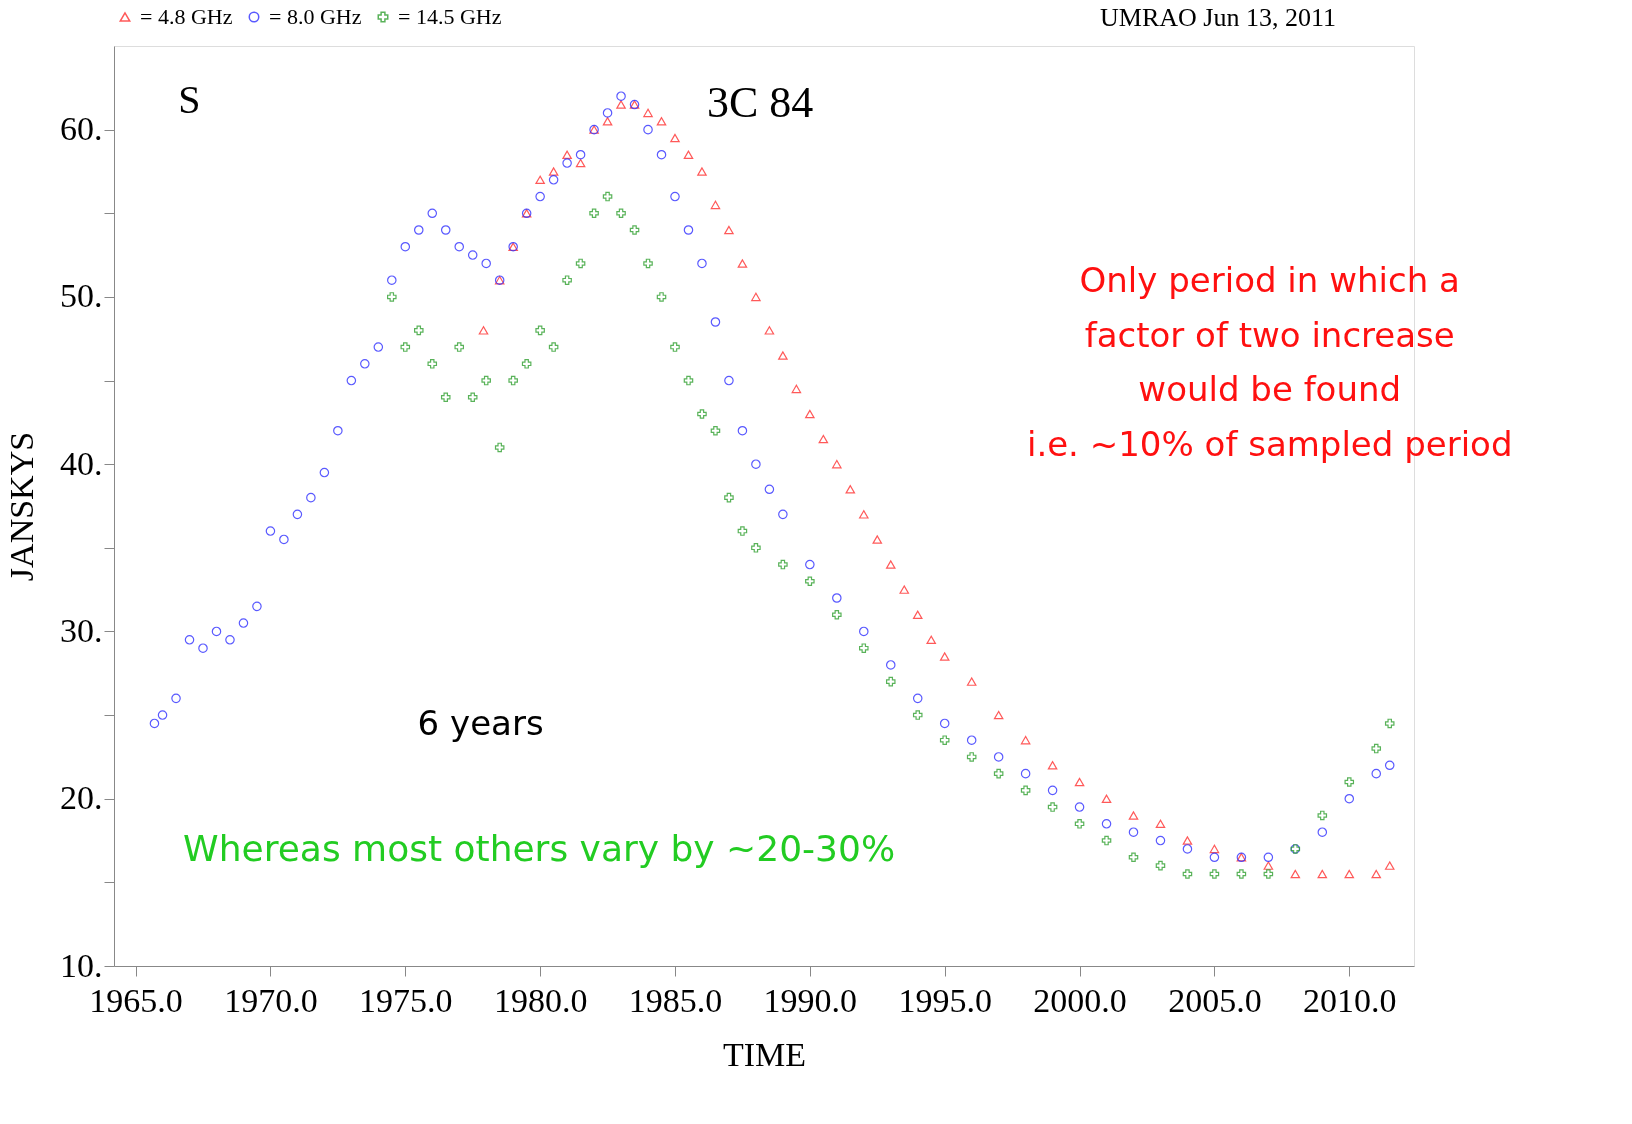  What do you see at coordinates (945, 1000) in the screenshot?
I see `x-tick-label: 1995.0` at bounding box center [945, 1000].